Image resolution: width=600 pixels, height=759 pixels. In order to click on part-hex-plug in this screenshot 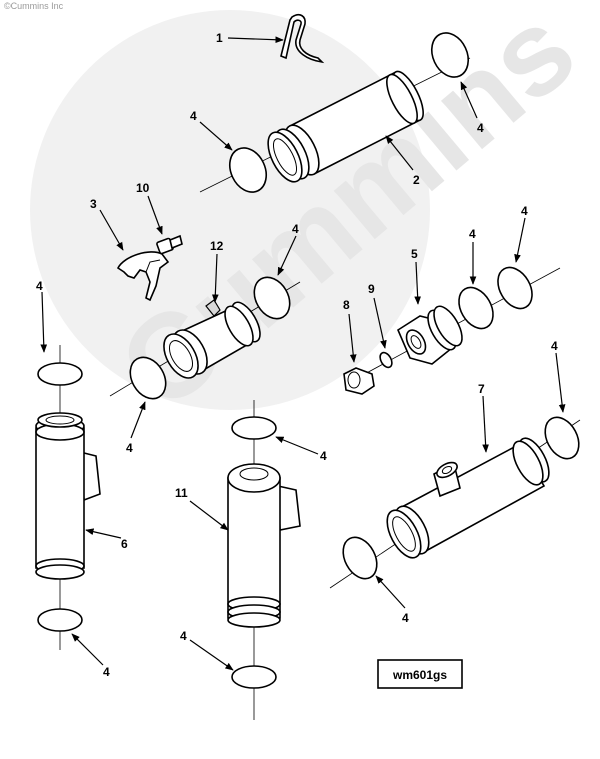, I will do `click(359, 381)`.